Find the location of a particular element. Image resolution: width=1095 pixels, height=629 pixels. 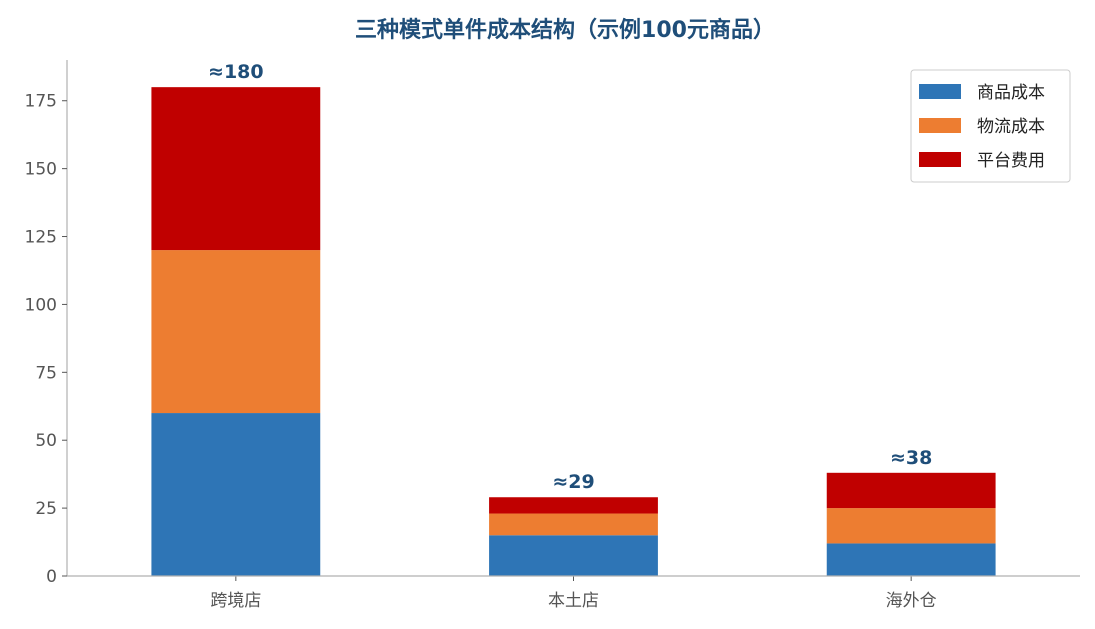

total-label: ≈180 is located at coordinates (236, 72).